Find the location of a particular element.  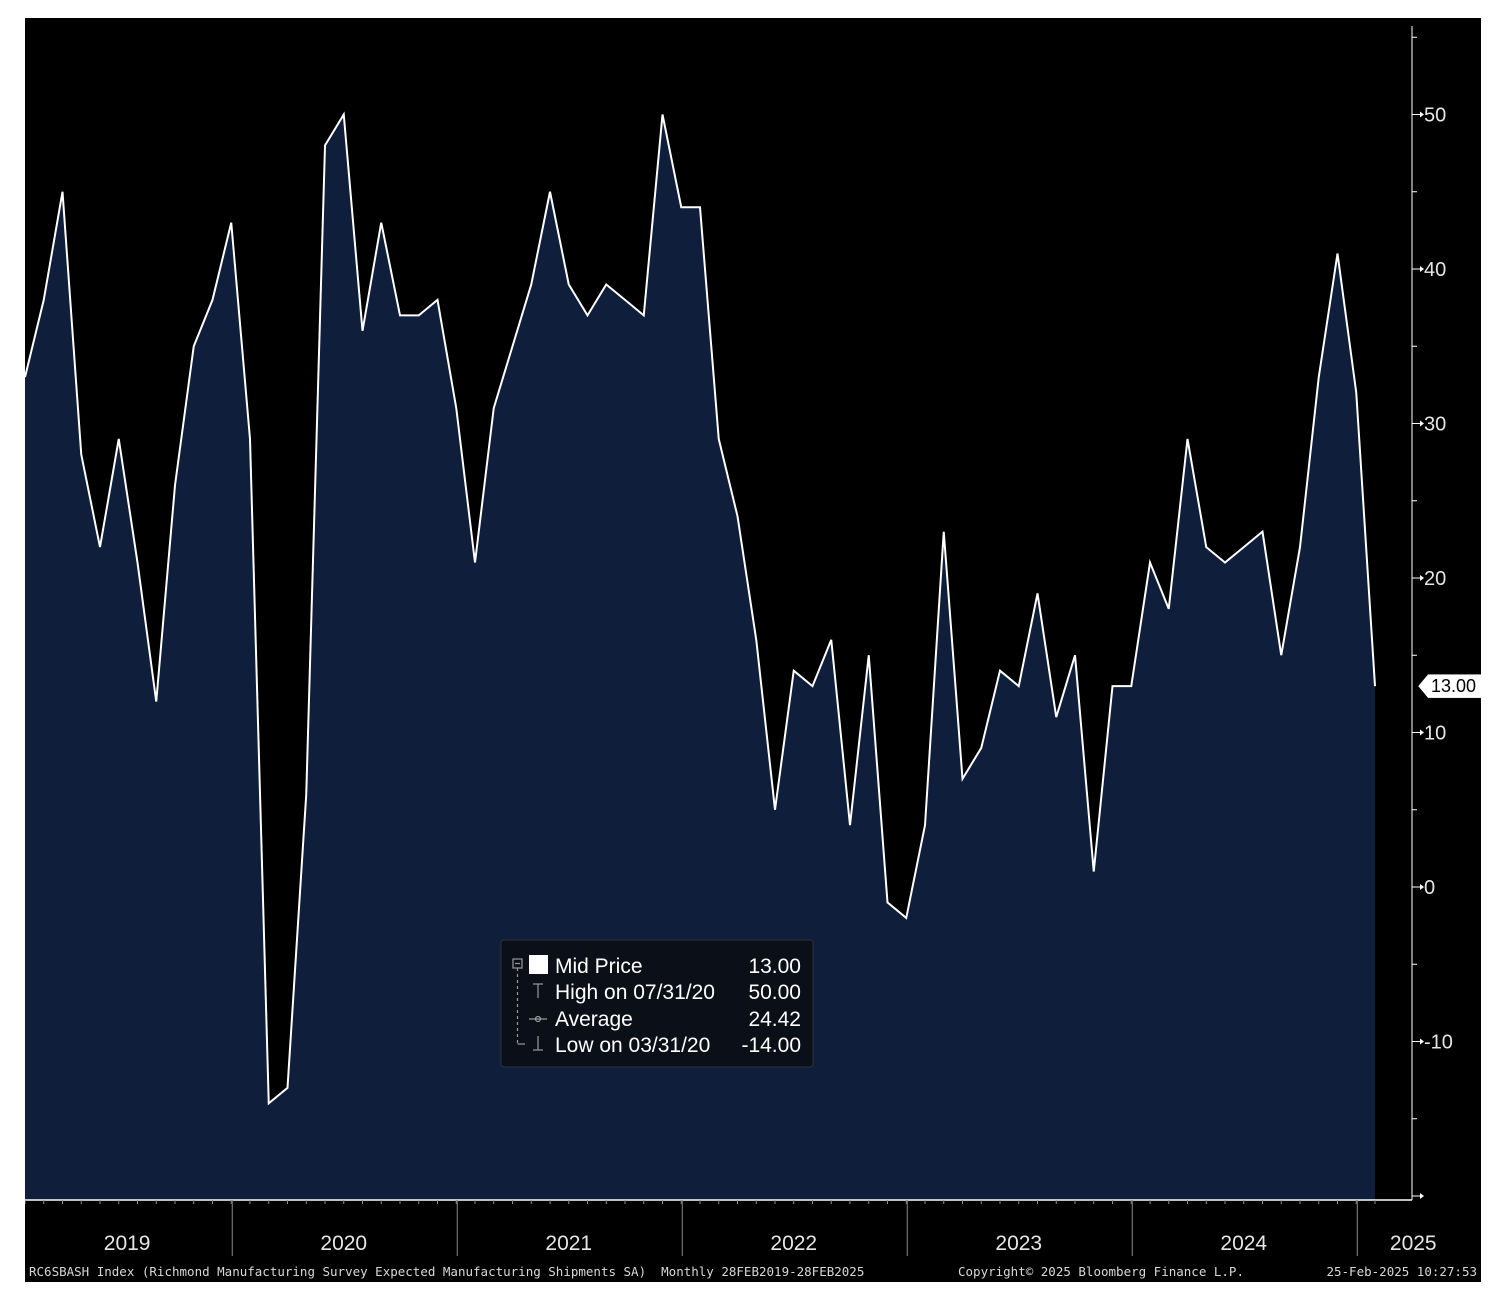

x-year-label: 2024 is located at coordinates (1243, 1243).